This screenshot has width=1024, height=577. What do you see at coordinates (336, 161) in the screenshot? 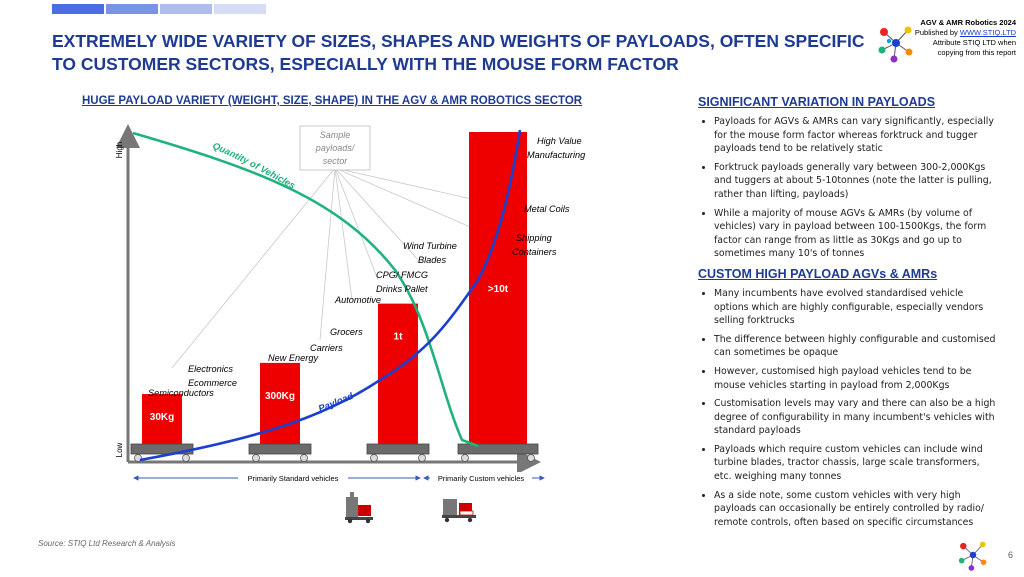
I see `sample-callout-line3: sector` at bounding box center [336, 161].